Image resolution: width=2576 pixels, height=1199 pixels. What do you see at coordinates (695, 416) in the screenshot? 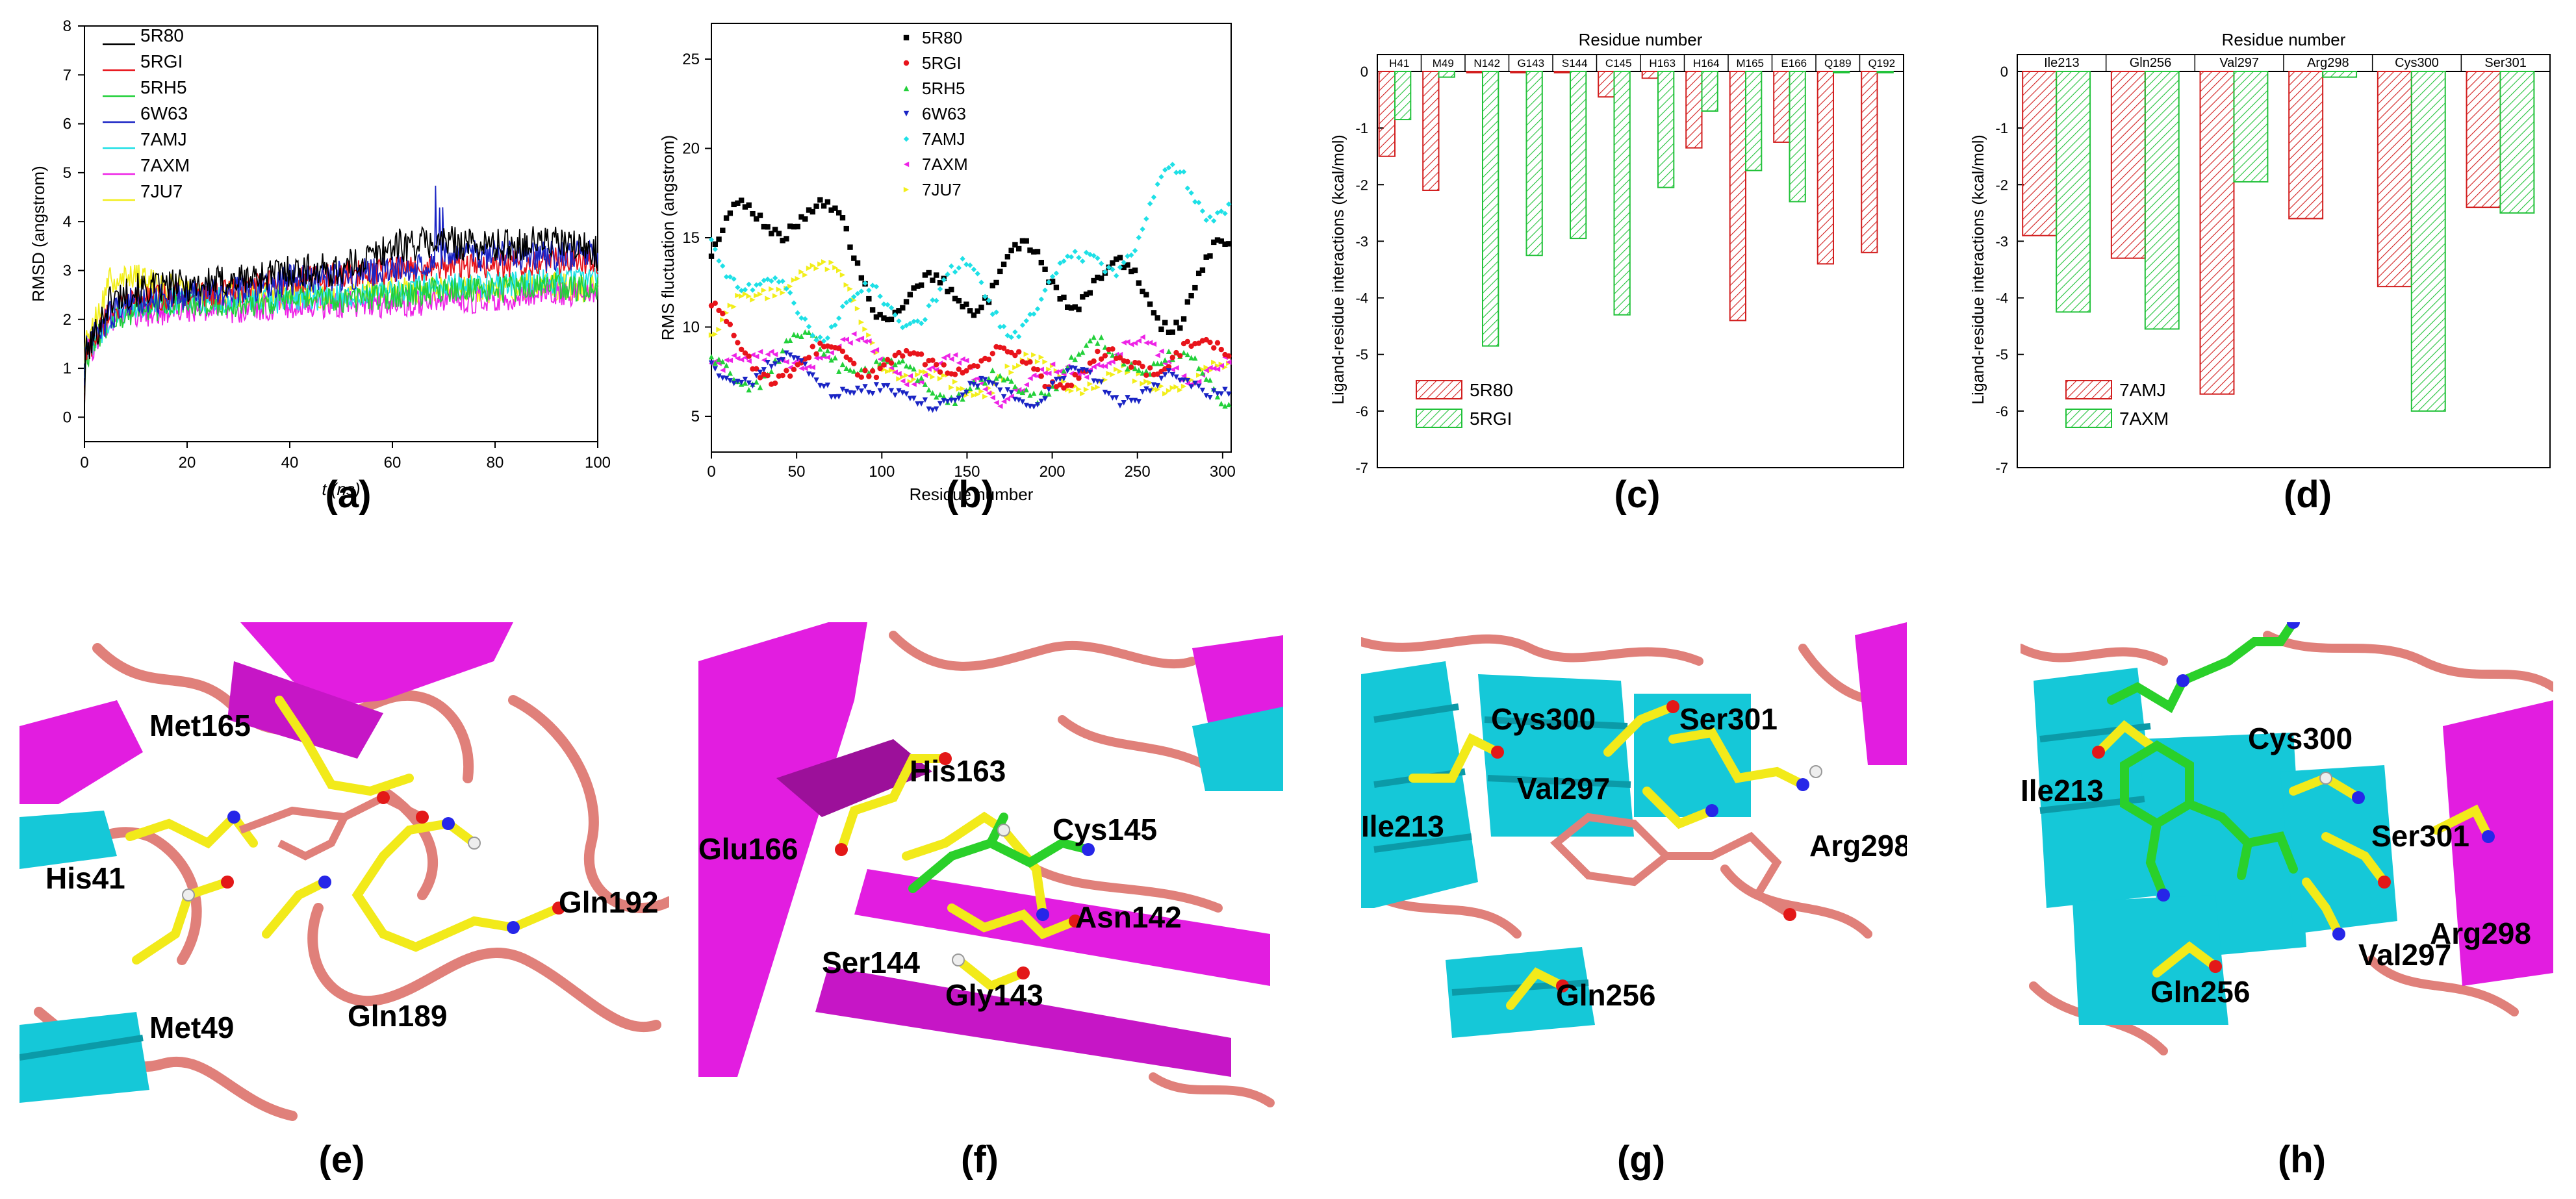
I see `y-tick-label: 5` at bounding box center [695, 416].